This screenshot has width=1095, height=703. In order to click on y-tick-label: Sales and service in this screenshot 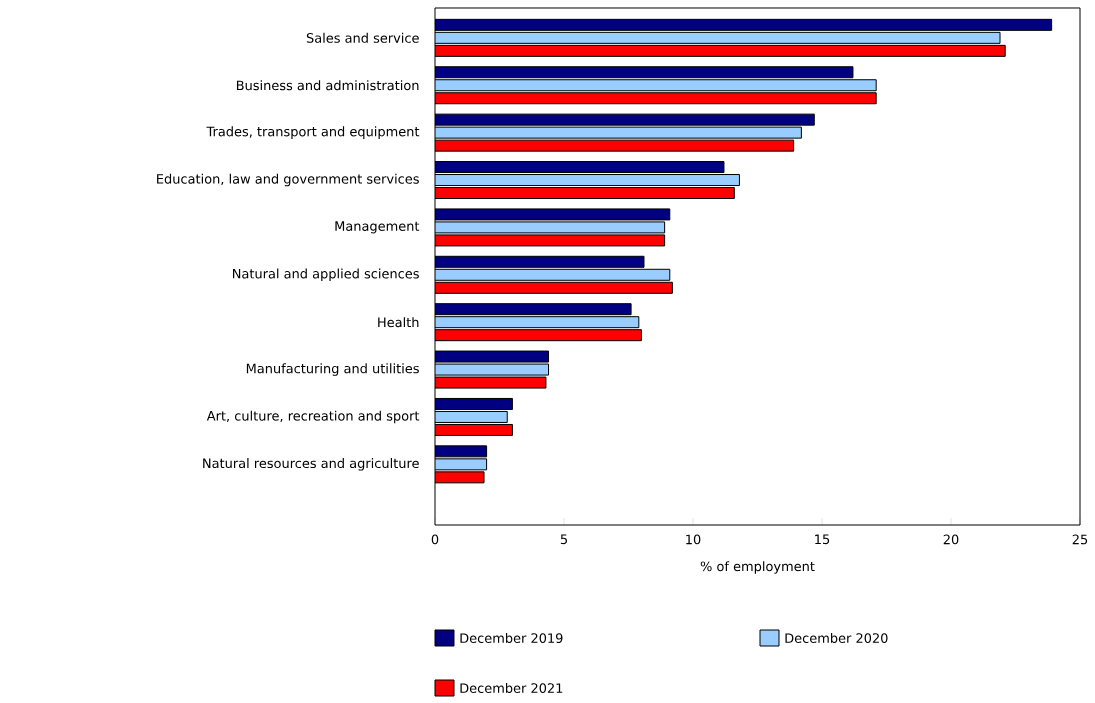, I will do `click(362, 37)`.